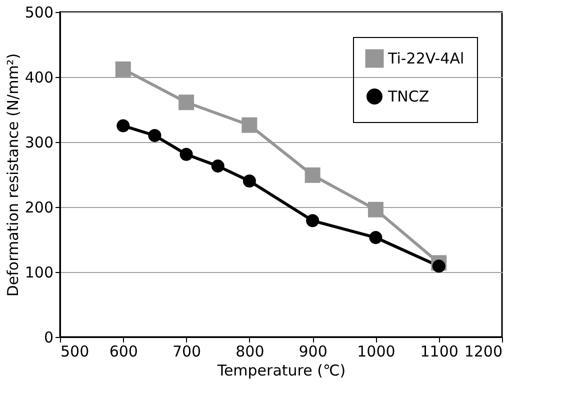  Describe the element at coordinates (250, 351) in the screenshot. I see `x-tick-label: 800` at that location.